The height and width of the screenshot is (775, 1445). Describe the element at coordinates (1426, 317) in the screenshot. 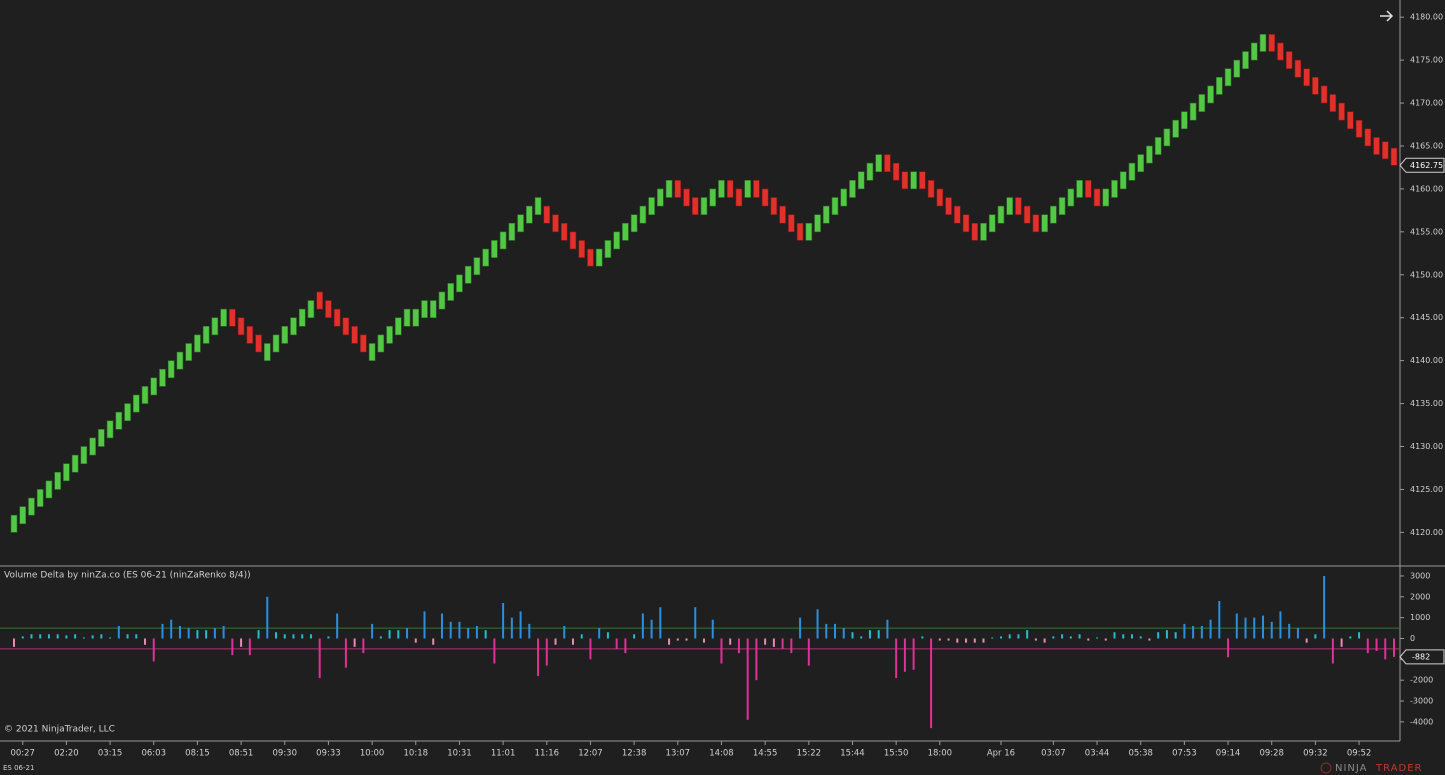

I see `y-tick-label: 4145.00` at that location.